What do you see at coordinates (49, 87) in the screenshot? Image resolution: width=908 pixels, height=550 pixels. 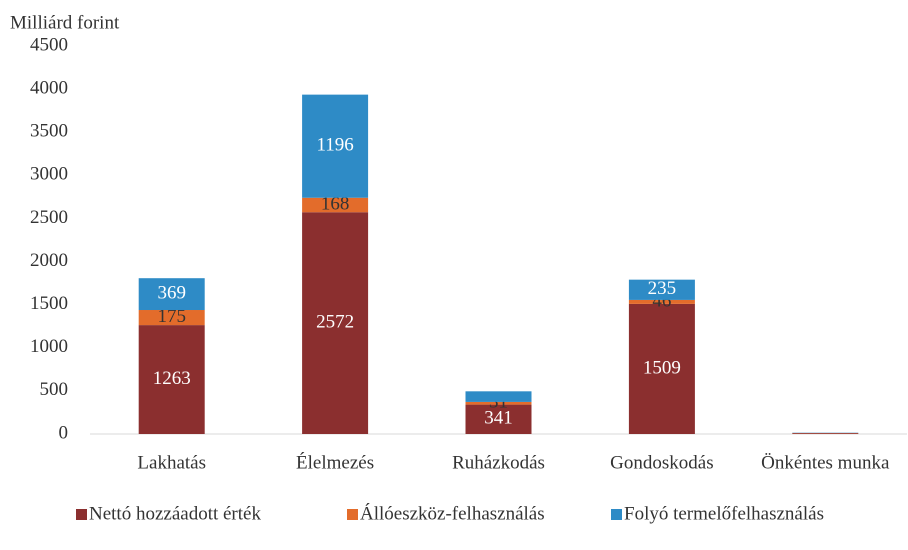 I see `y-tick-label: 4000` at bounding box center [49, 87].